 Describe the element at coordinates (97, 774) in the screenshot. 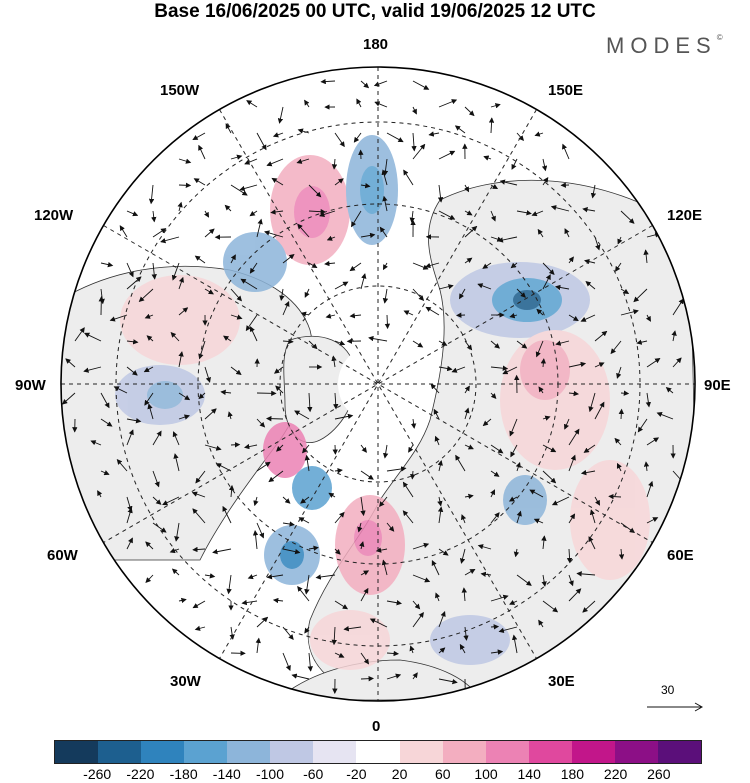

I see `colorbar-tick-label: -260` at that location.